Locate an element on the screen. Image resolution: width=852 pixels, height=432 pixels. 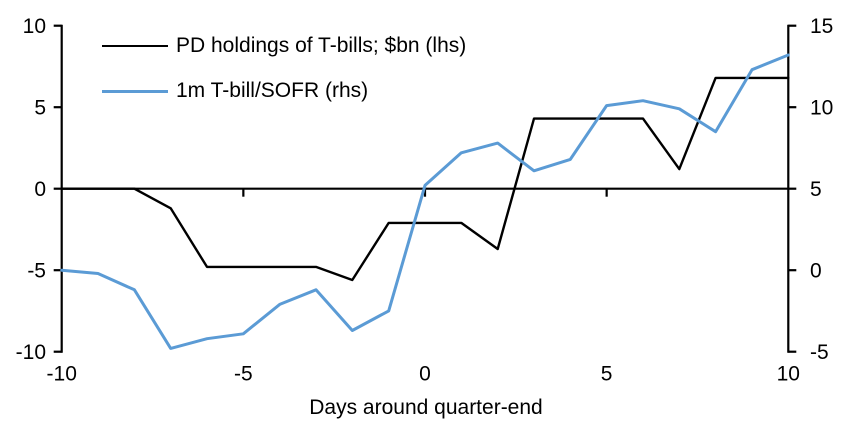
y-axis-left-tick-label: 5 is located at coordinates (40, 108).